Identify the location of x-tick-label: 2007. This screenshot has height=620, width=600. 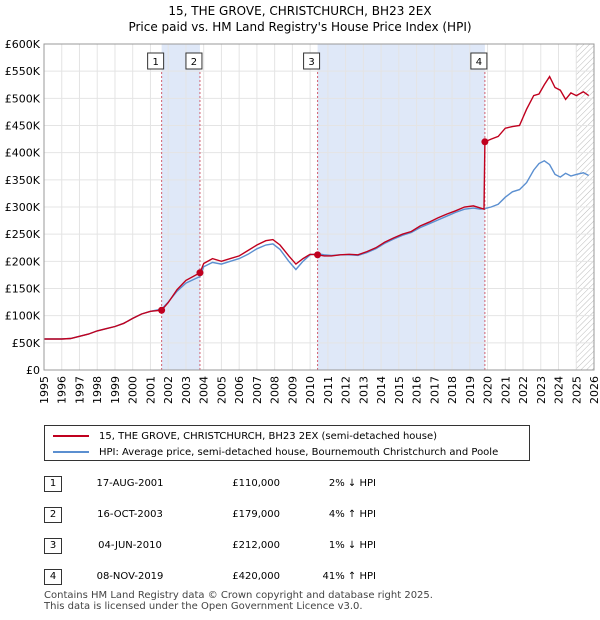
(257, 390).